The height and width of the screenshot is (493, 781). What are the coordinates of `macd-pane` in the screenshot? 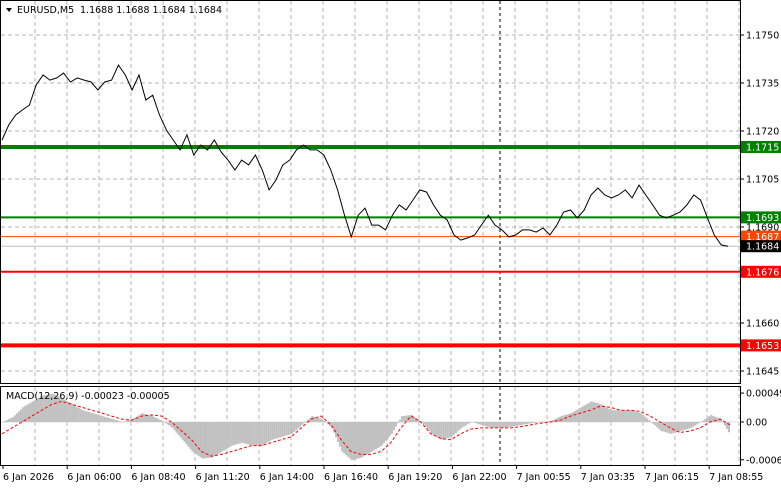 It's located at (370, 427).